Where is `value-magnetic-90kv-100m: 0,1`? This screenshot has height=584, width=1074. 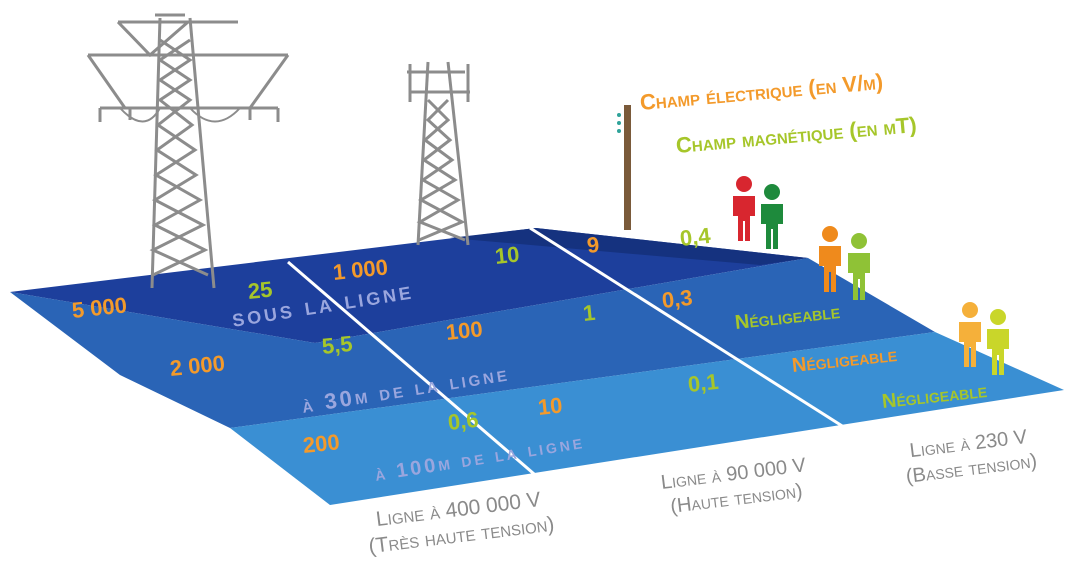 value-magnetic-90kv-100m: 0,1 is located at coordinates (703, 382).